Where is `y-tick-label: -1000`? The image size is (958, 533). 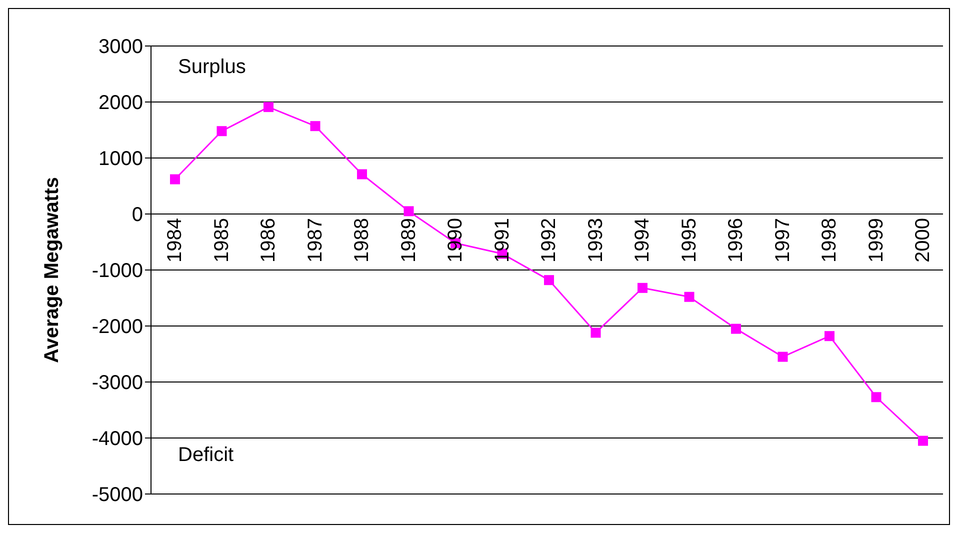
y-tick-label: -1000 is located at coordinates (117, 271).